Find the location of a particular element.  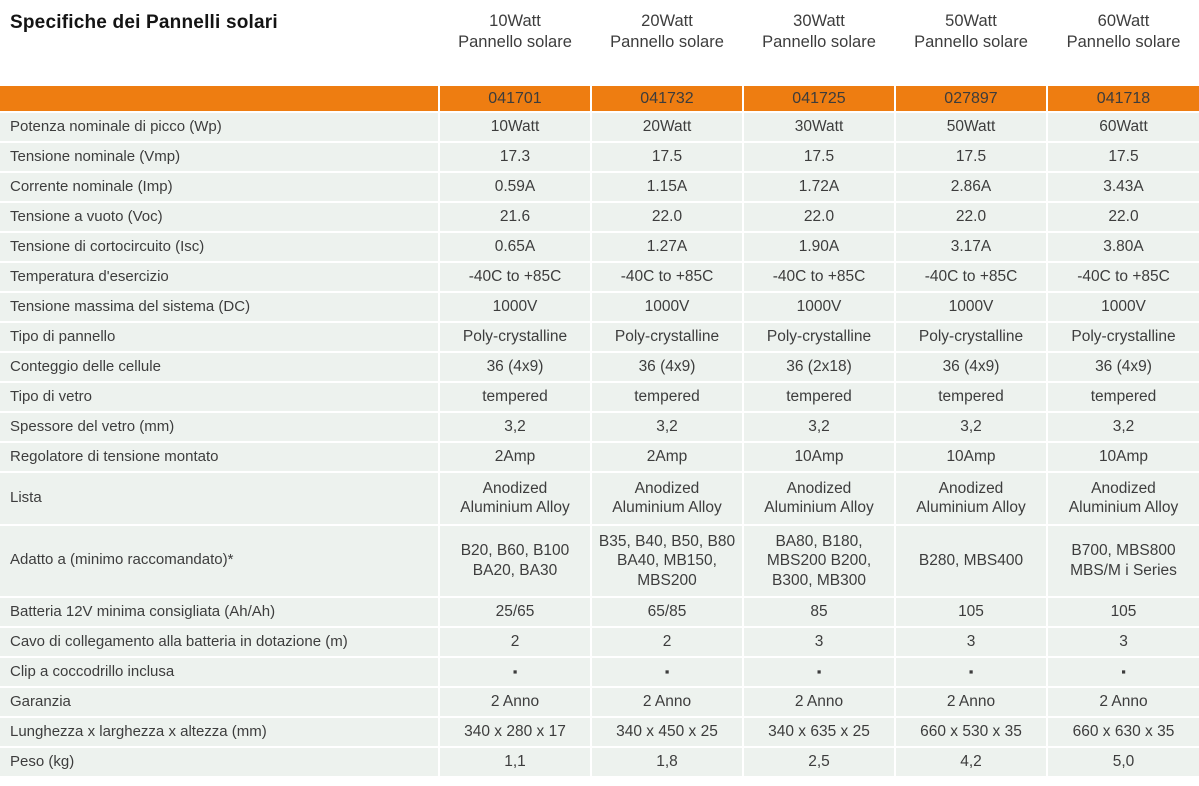

page-title: Specifiche dei Pannelli solari is located at coordinates (144, 22).